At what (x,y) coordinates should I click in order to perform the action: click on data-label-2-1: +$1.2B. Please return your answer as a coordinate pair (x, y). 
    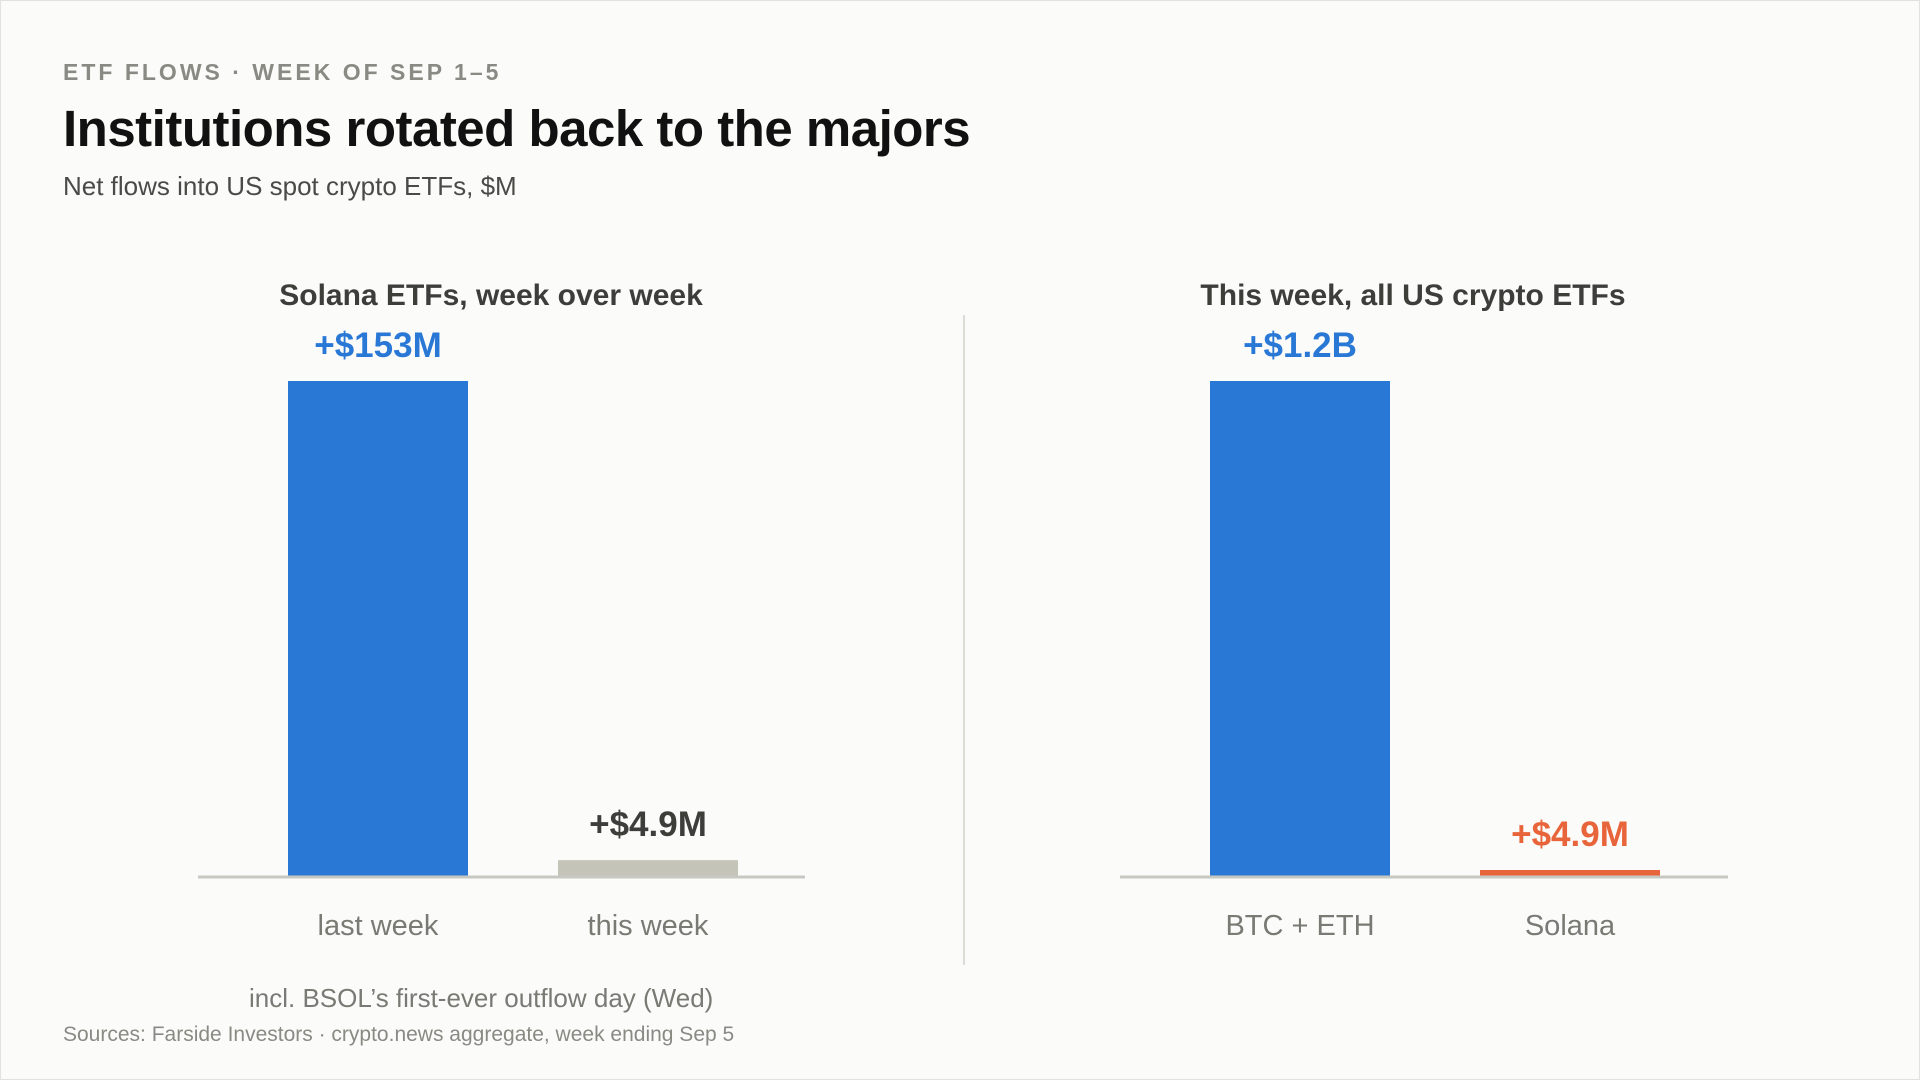
    Looking at the image, I should click on (1300, 345).